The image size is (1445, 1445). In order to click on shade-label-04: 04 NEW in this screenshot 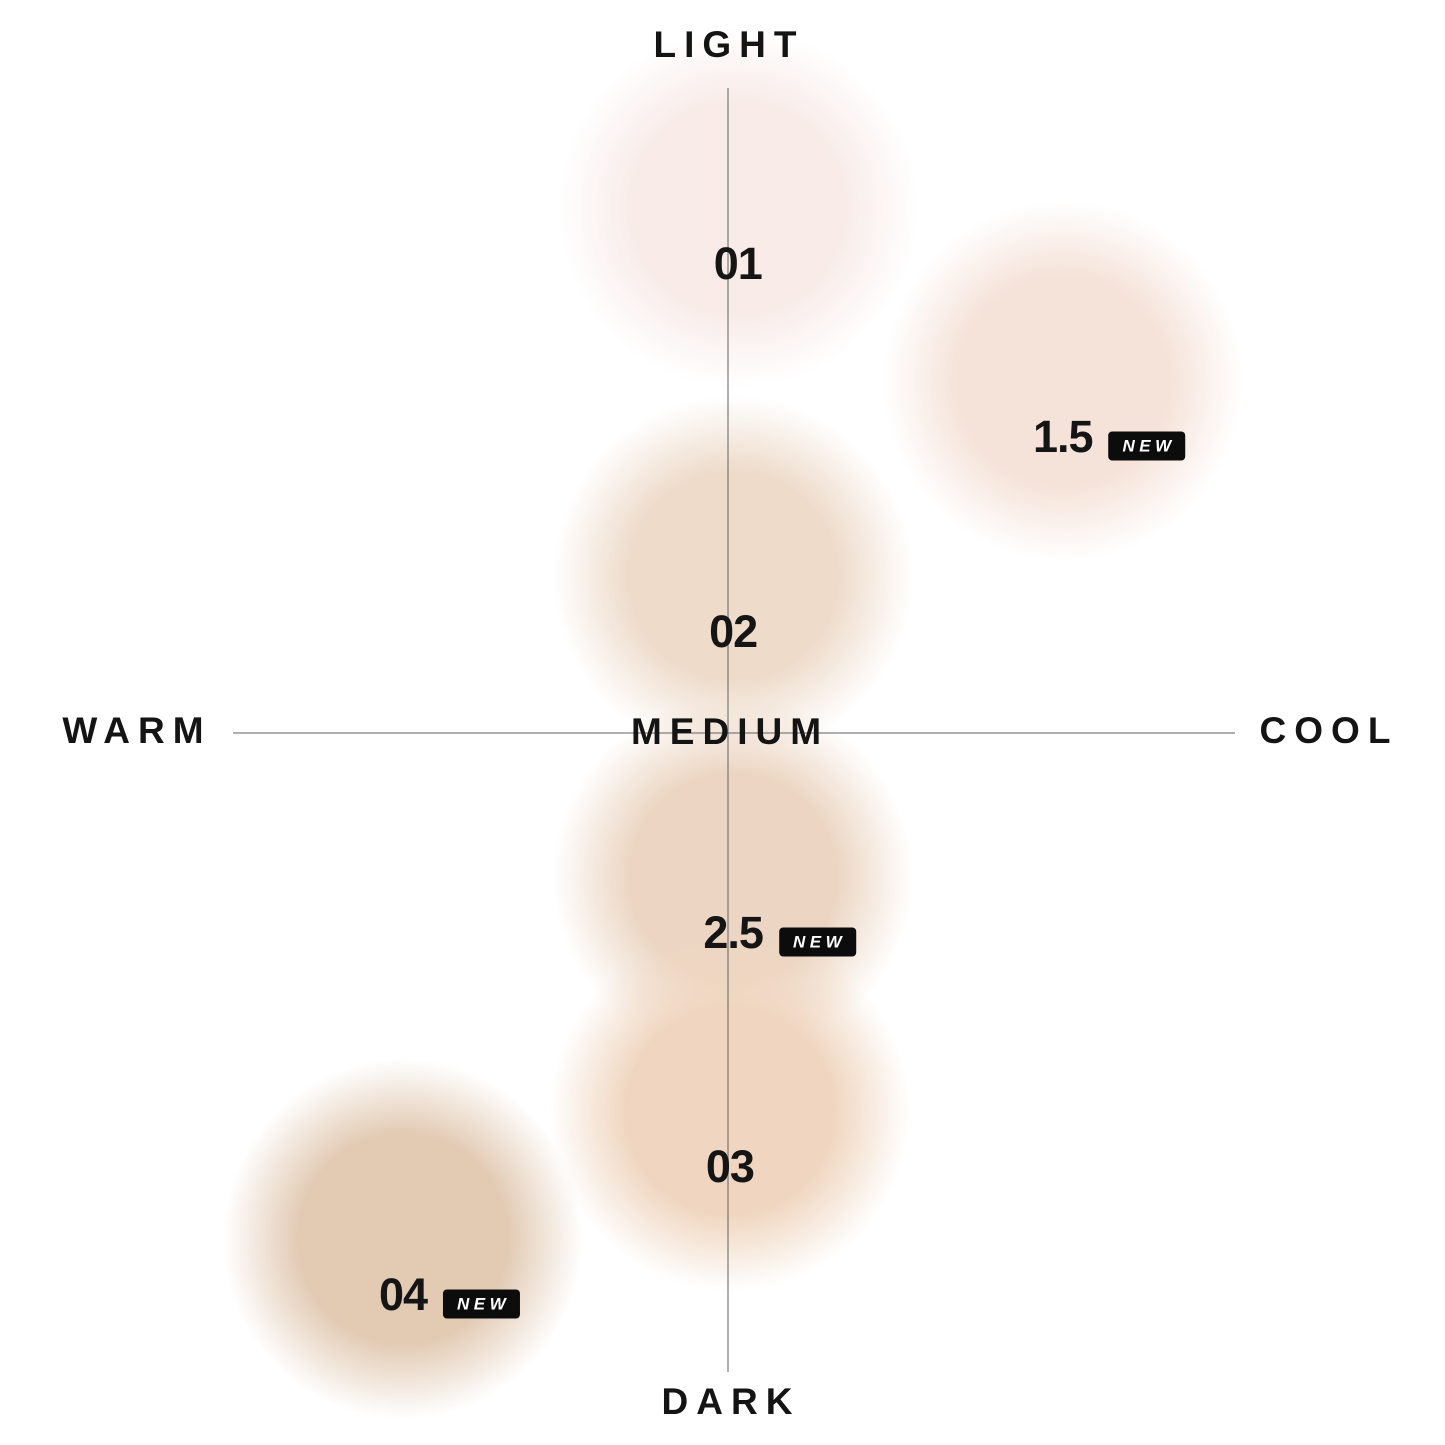, I will do `click(449, 1294)`.